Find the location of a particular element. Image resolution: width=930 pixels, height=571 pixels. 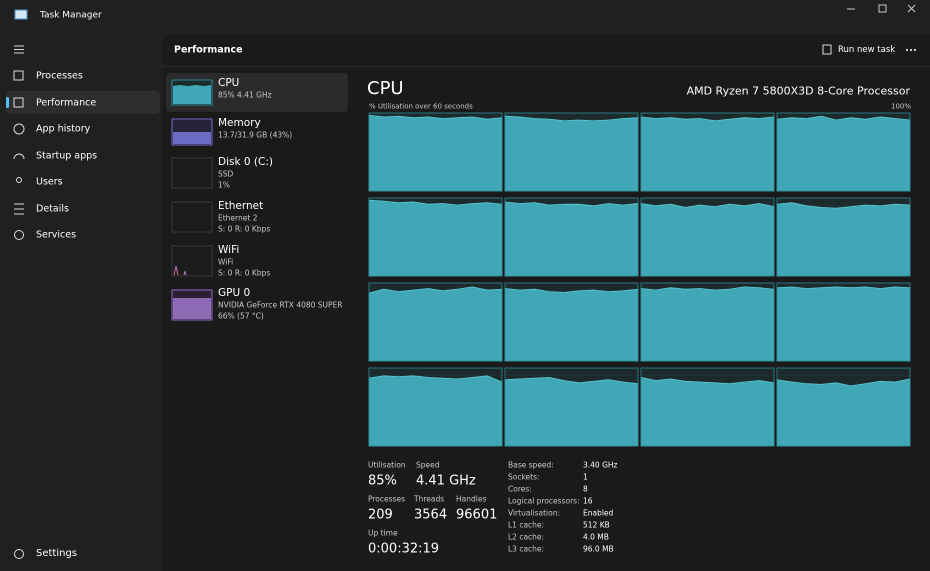

stat-label: Handles is located at coordinates (471, 499).